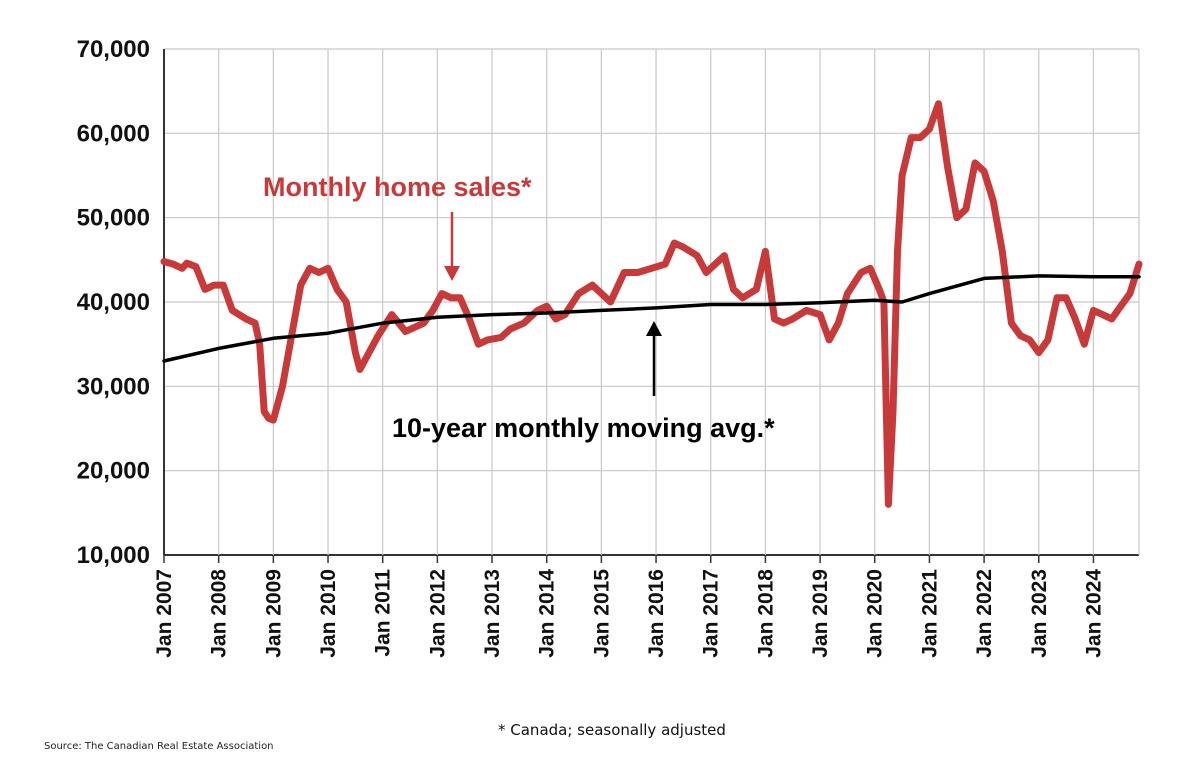  Describe the element at coordinates (929, 613) in the screenshot. I see `x-tick-label: Jan 2021` at that location.